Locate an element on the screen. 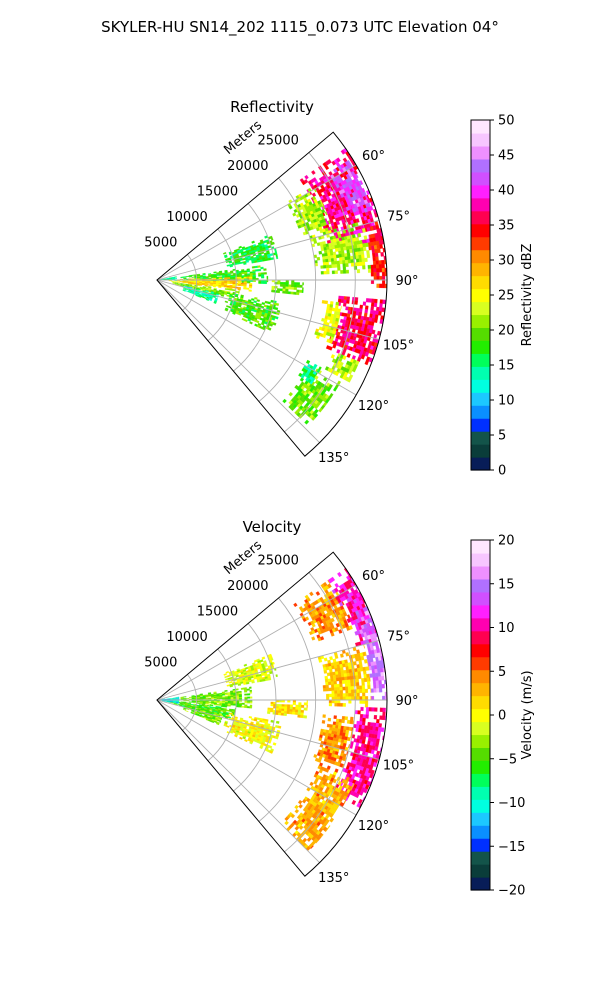 This screenshot has width=600, height=1000. azimuth-tick-label: 135° is located at coordinates (333, 878).